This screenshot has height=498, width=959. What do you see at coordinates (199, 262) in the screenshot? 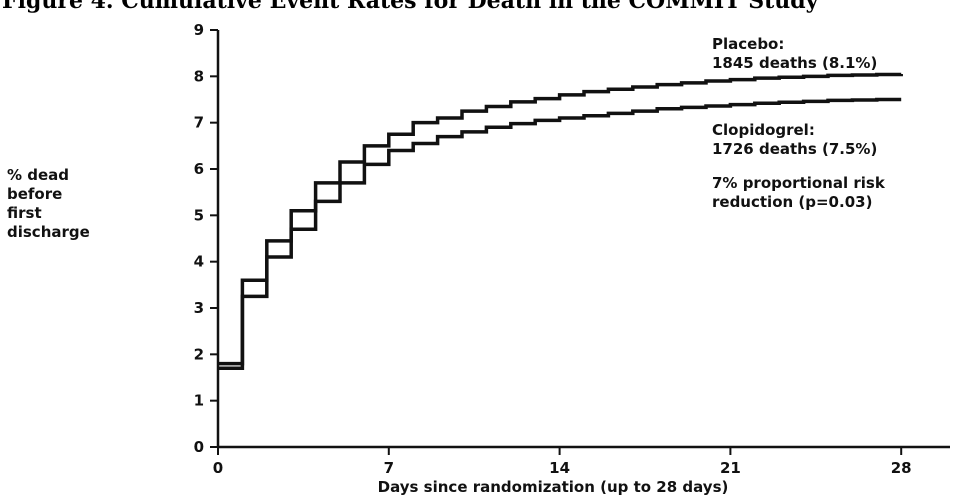
I see `y-tick-label: 4` at bounding box center [199, 262].